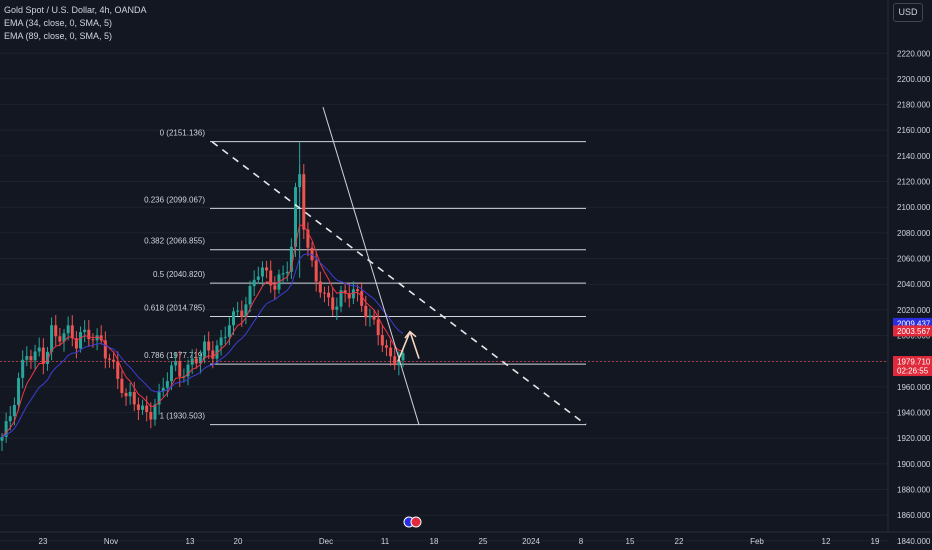 Image resolution: width=932 pixels, height=550 pixels. Describe the element at coordinates (371, 266) in the screenshot. I see `descending-trendline` at that location.